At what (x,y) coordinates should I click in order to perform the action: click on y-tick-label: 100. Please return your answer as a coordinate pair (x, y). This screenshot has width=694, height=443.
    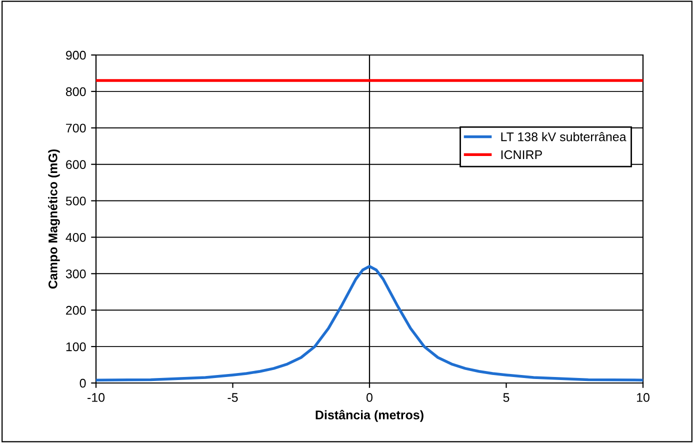
    Looking at the image, I should click on (76, 347).